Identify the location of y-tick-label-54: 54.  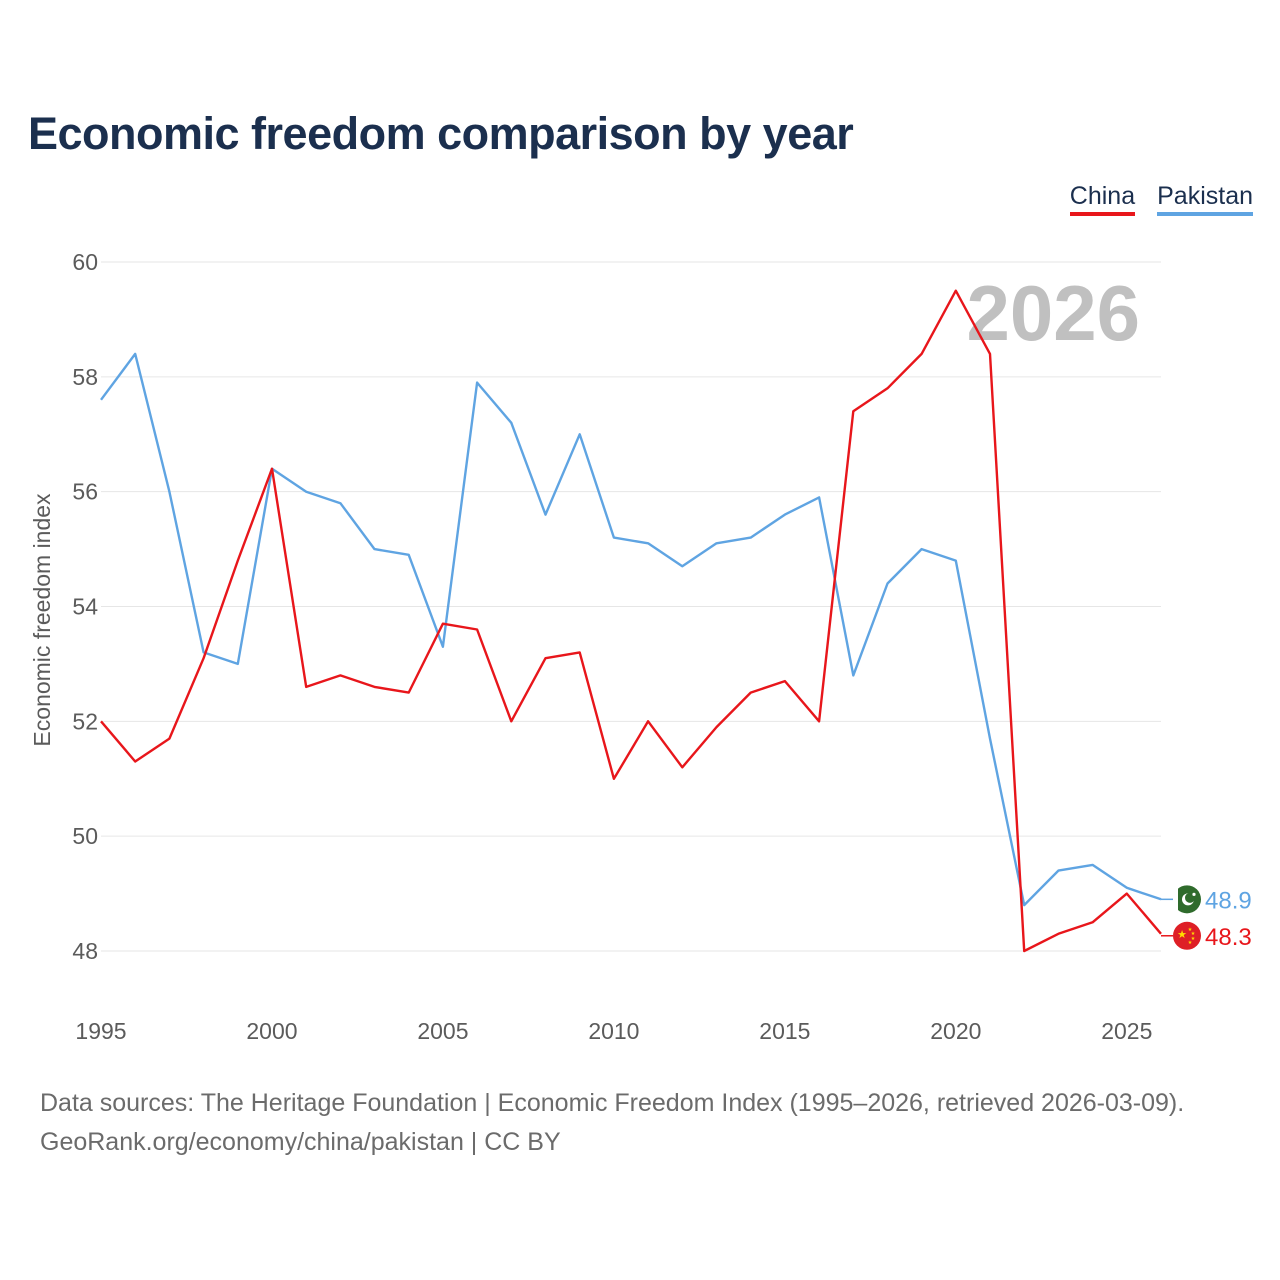
(85, 607).